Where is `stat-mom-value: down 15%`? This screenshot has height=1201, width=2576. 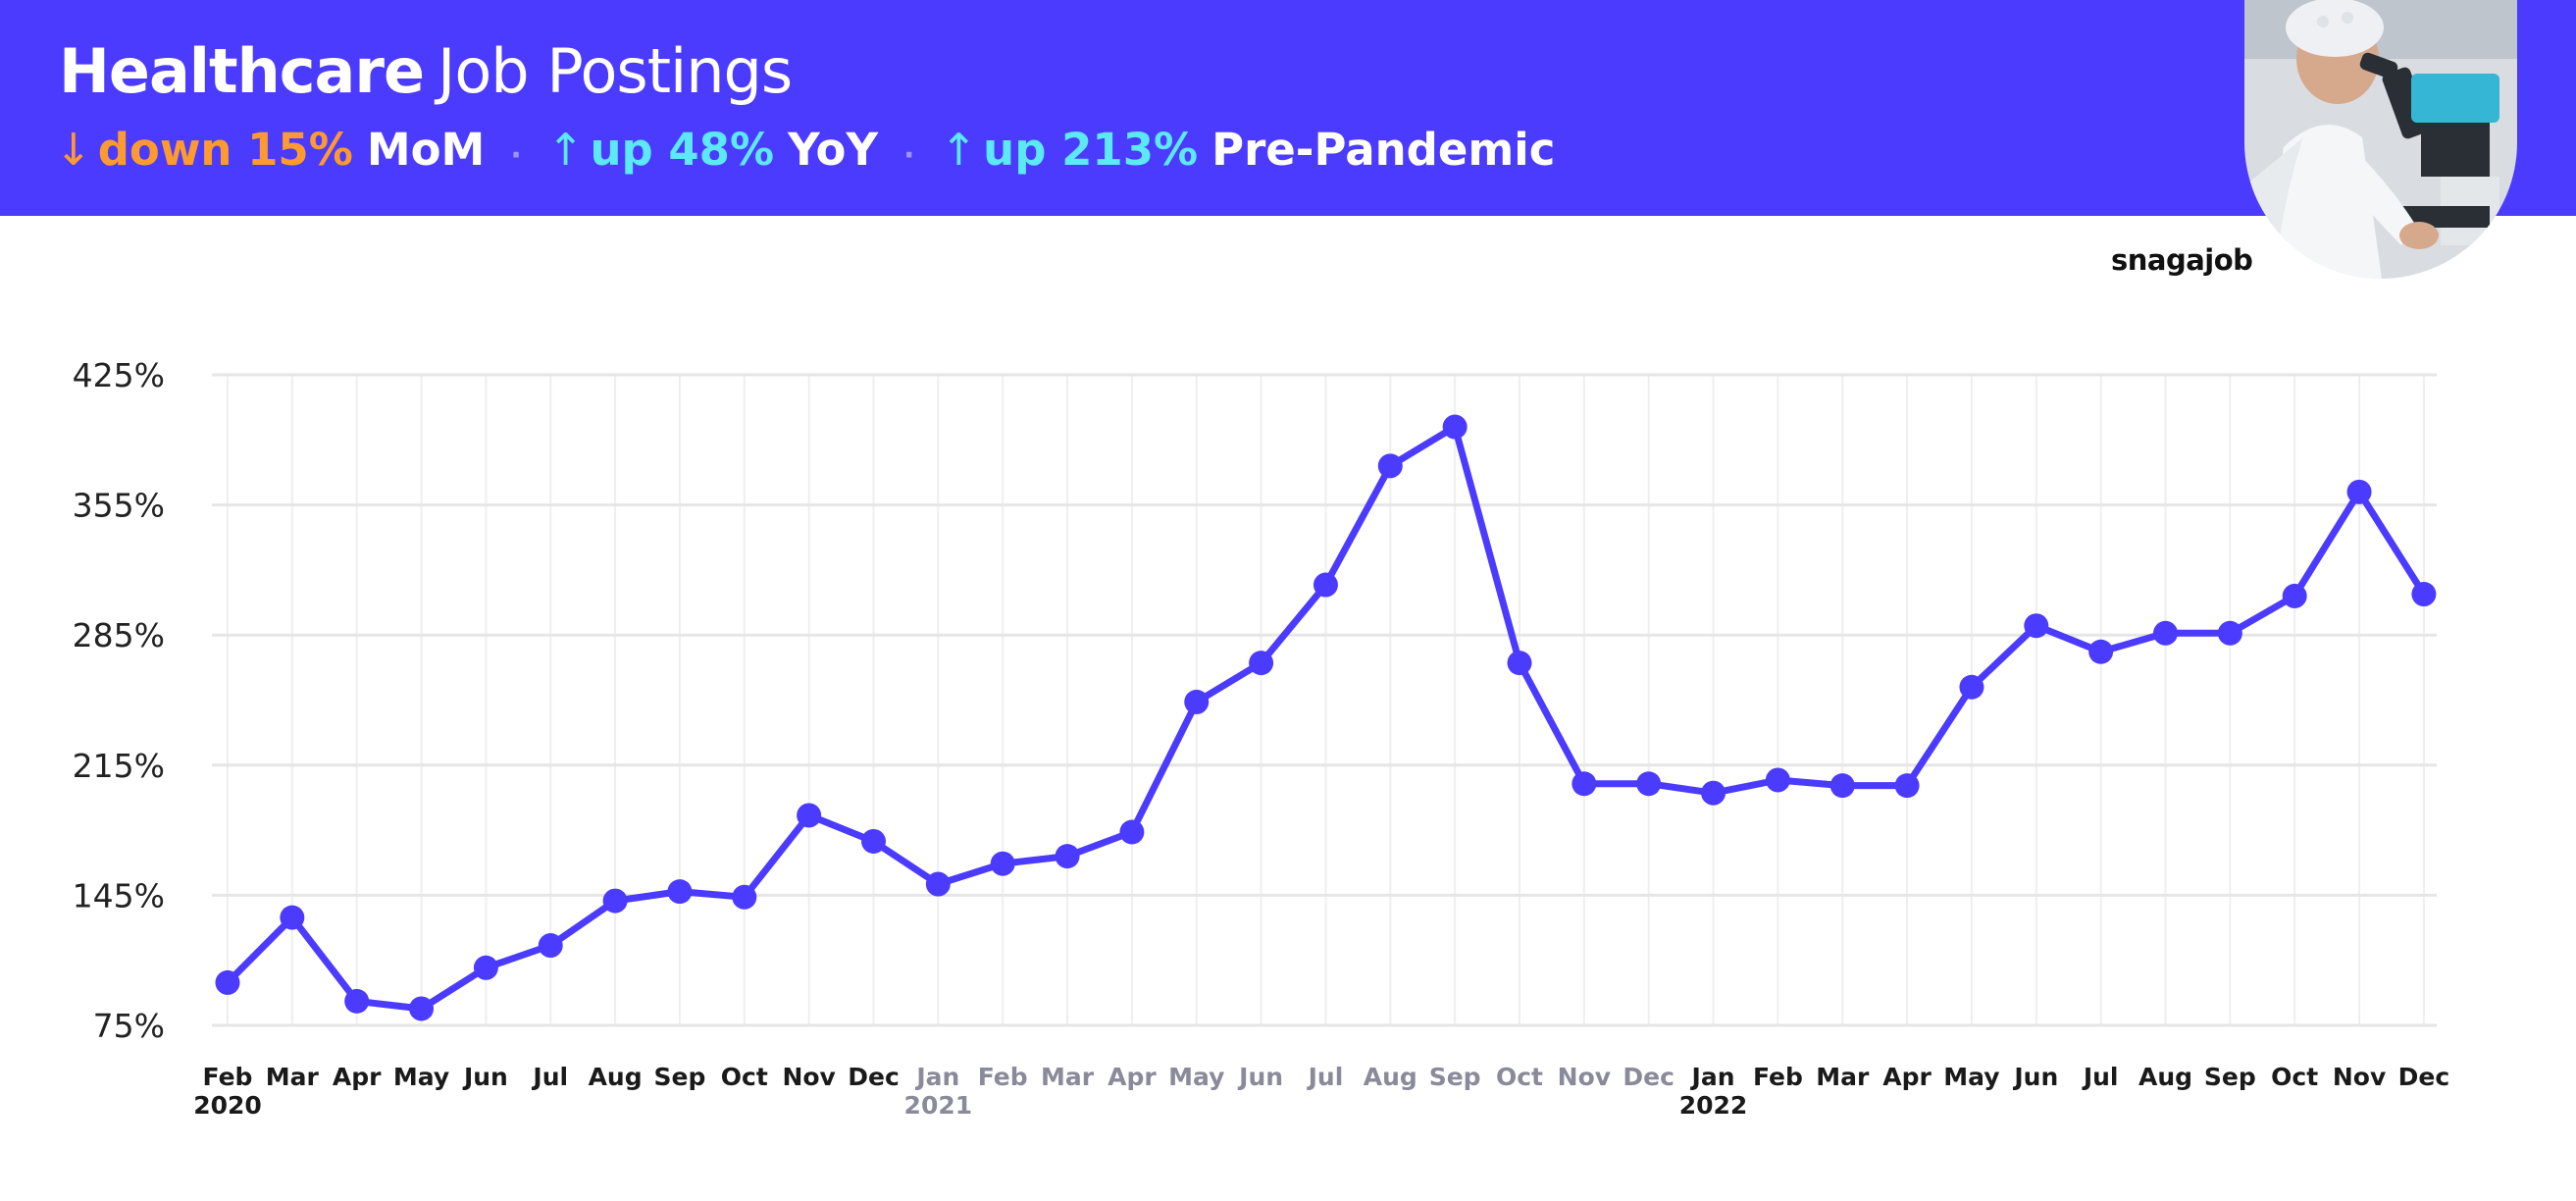
stat-mom-value: down 15% is located at coordinates (225, 150).